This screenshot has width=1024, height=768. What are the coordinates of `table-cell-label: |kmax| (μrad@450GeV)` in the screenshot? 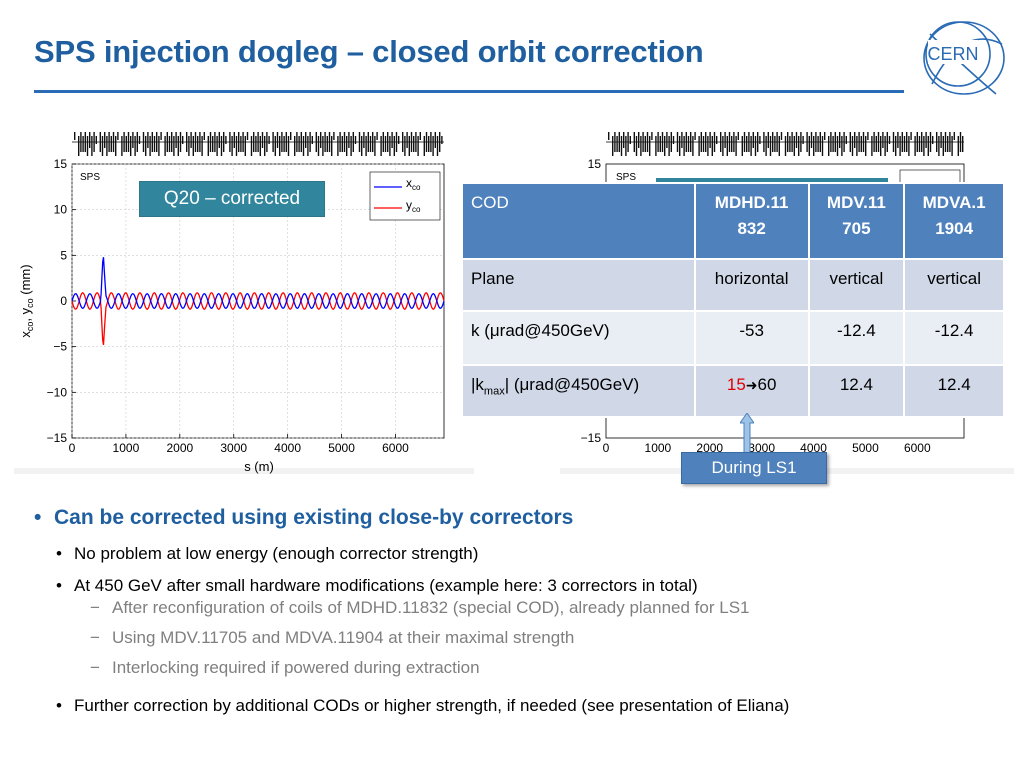 It's located at (578, 391).